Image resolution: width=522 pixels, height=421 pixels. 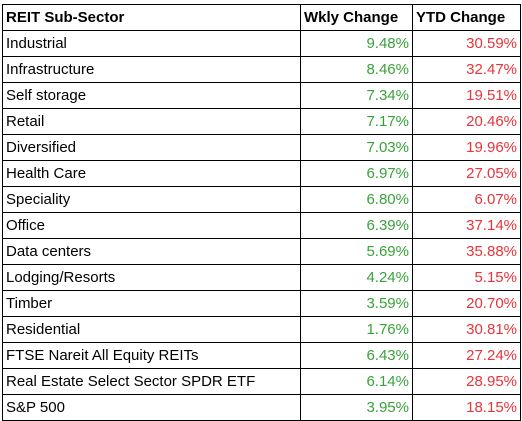 I want to click on wkly-change-cell: 6.39%, so click(x=356, y=225).